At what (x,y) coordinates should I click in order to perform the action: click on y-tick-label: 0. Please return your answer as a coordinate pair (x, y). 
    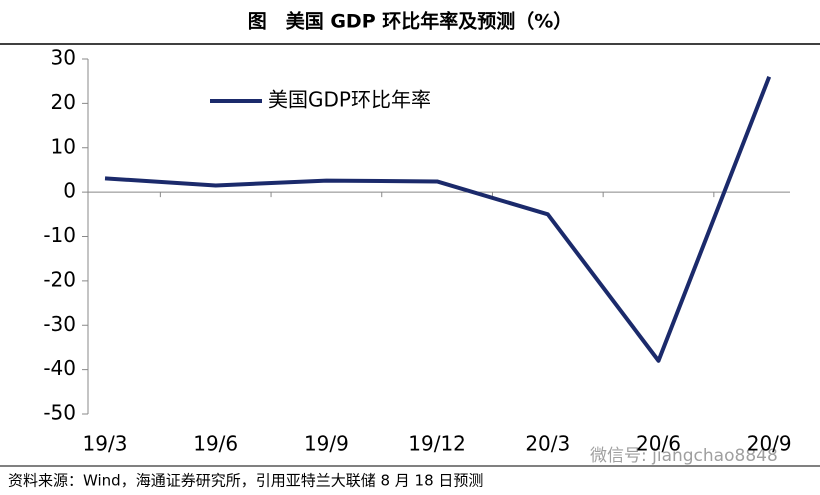
    Looking at the image, I should click on (69, 191).